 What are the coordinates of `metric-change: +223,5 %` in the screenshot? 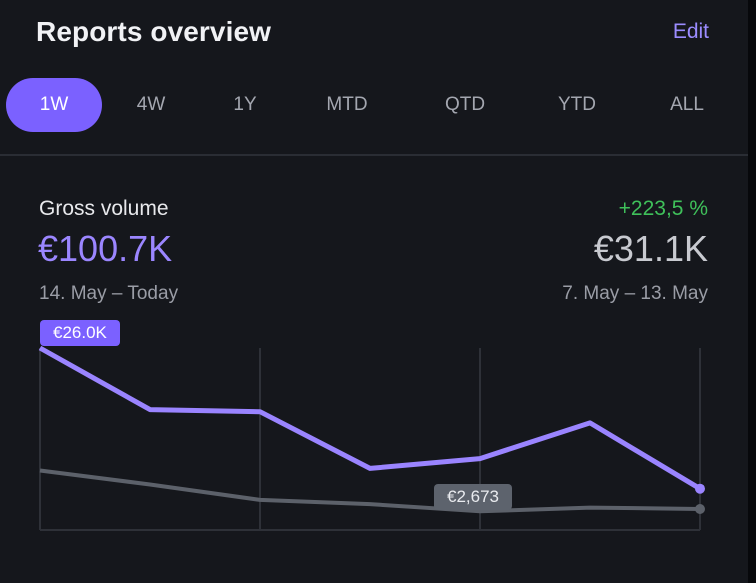 It's located at (663, 208).